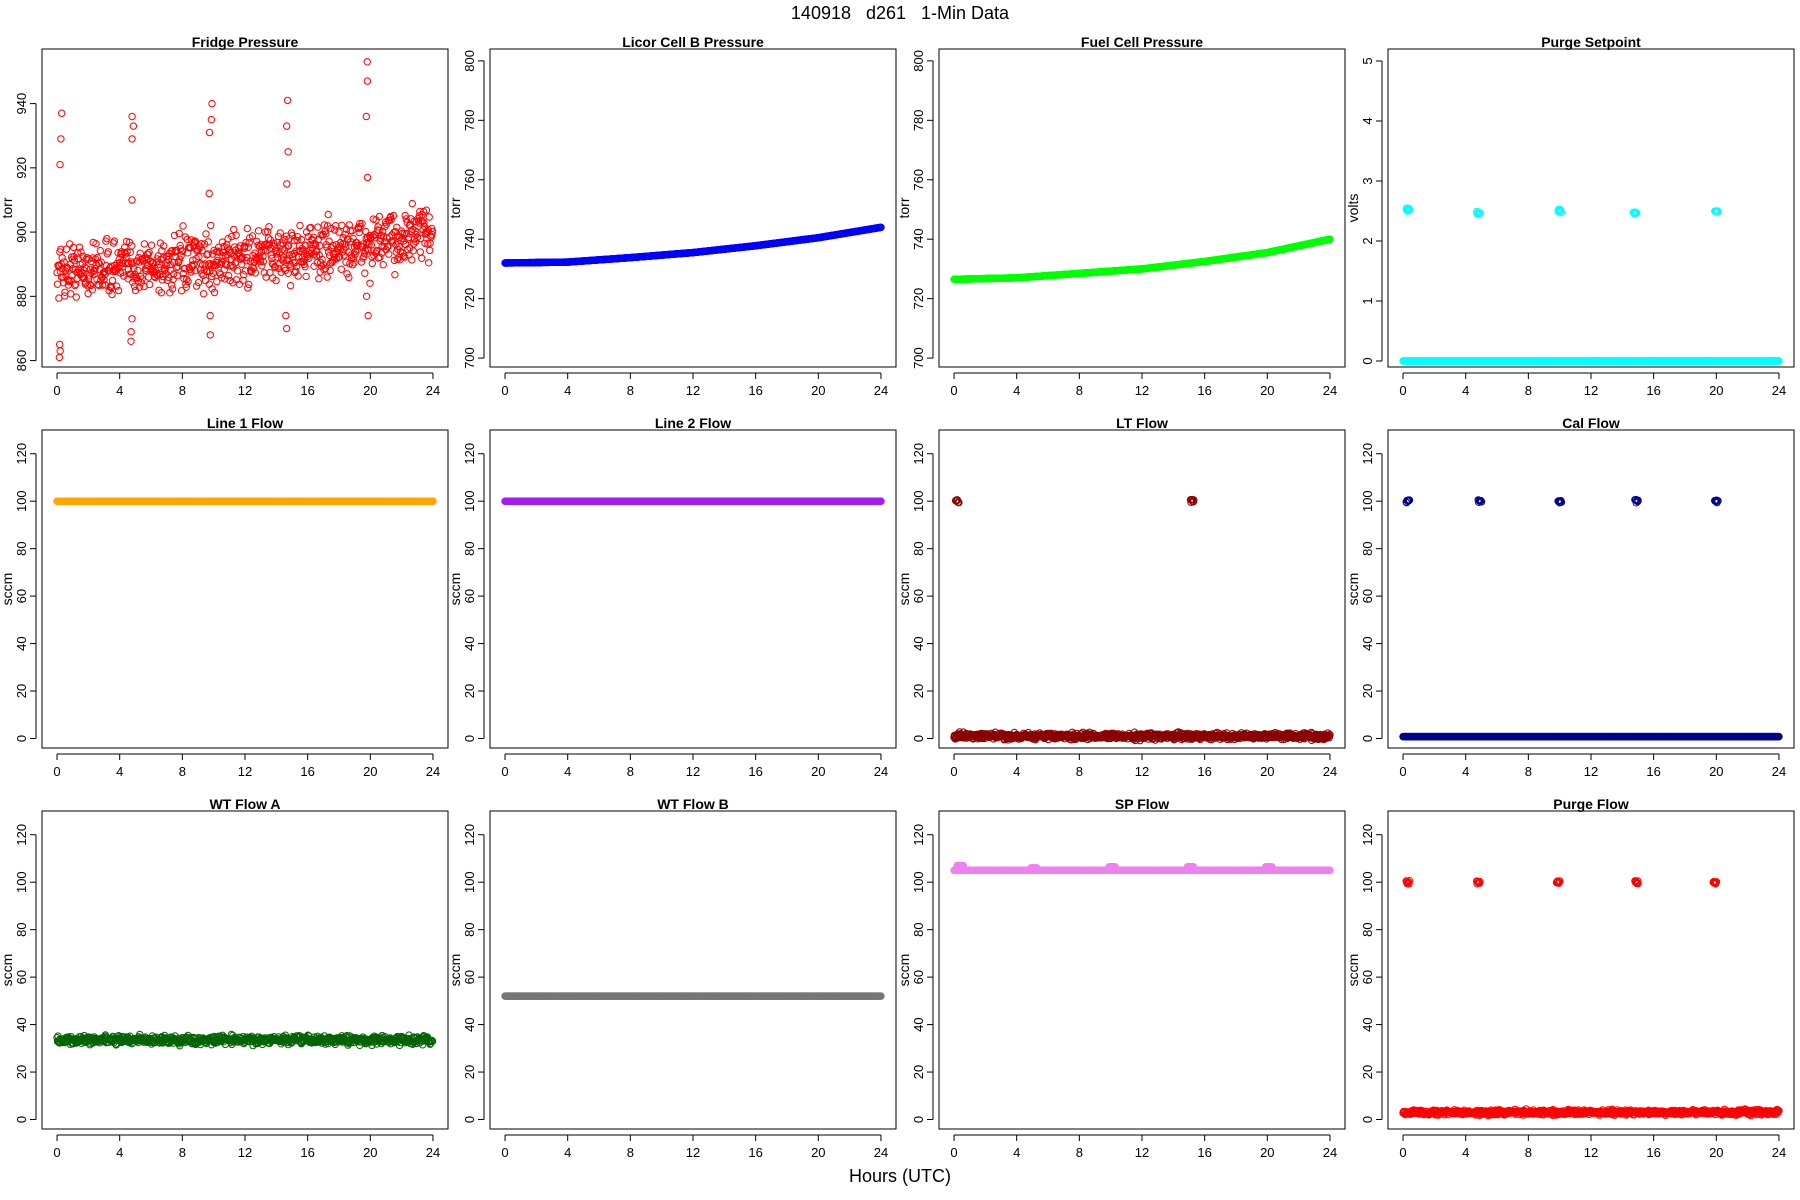 Image resolution: width=1800 pixels, height=1200 pixels. What do you see at coordinates (900, 13) in the screenshot?
I see `figure-title: 140918 d261 1-Min Data` at bounding box center [900, 13].